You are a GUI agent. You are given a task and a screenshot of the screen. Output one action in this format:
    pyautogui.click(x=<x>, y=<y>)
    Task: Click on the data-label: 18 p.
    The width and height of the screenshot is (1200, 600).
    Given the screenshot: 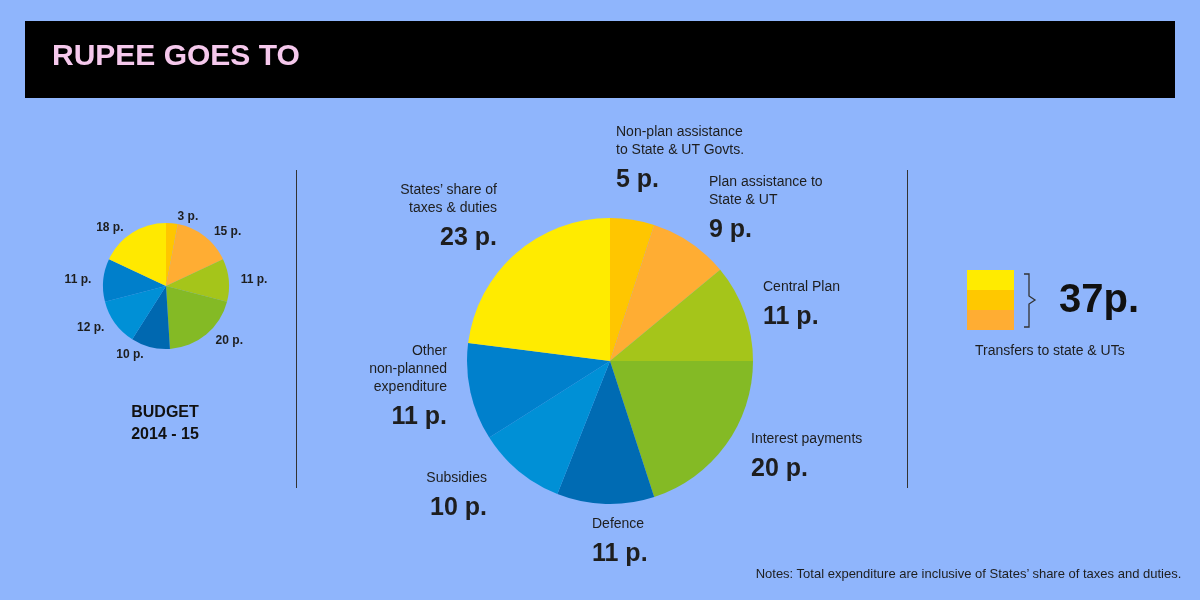 What is the action you would take?
    pyautogui.click(x=110, y=226)
    